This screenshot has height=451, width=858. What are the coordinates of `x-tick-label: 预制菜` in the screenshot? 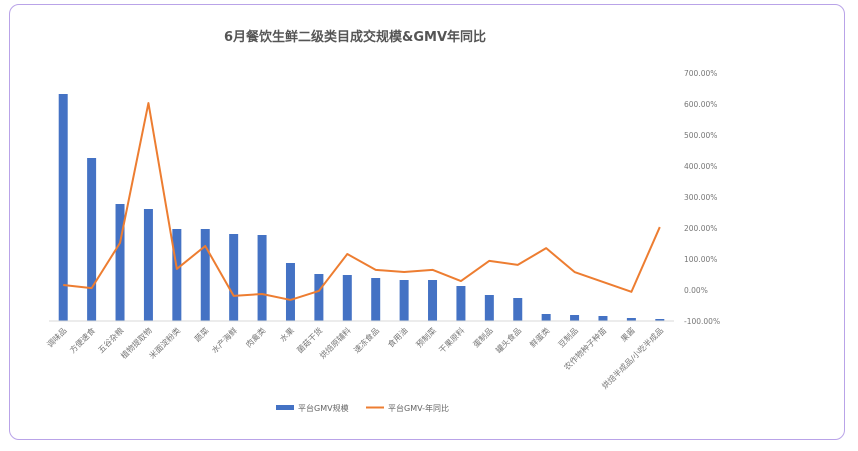 It's located at (426, 337).